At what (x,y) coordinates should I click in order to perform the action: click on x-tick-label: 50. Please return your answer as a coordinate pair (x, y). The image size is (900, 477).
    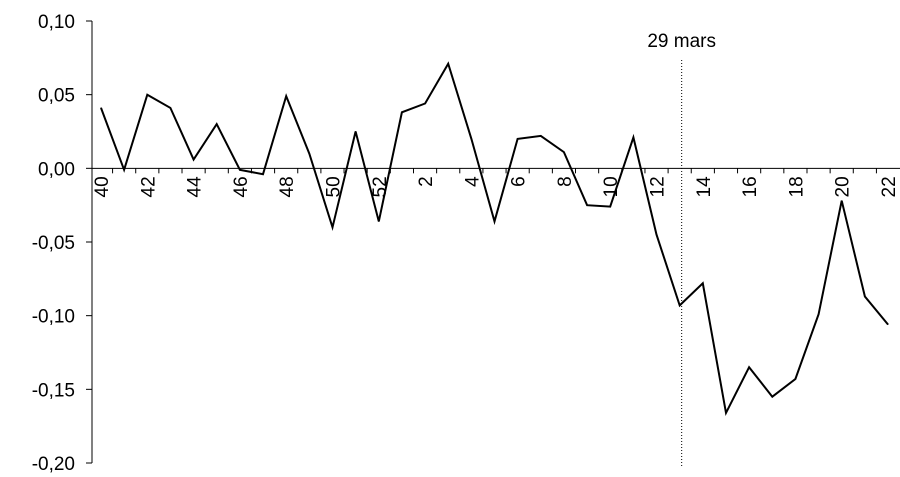
    Looking at the image, I should click on (333, 186).